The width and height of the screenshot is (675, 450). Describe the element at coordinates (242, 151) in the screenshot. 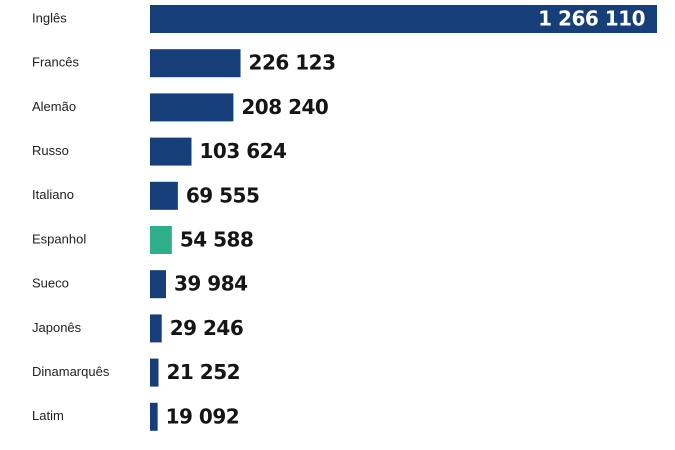

I see `value-label: 103 624` at that location.